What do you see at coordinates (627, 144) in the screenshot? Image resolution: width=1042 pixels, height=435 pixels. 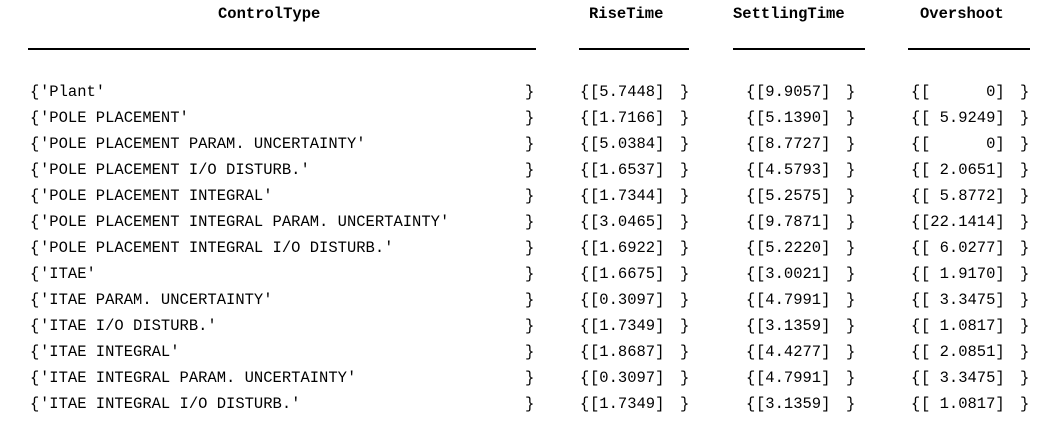 I see `rise-time-cell: [5.0384]` at bounding box center [627, 144].